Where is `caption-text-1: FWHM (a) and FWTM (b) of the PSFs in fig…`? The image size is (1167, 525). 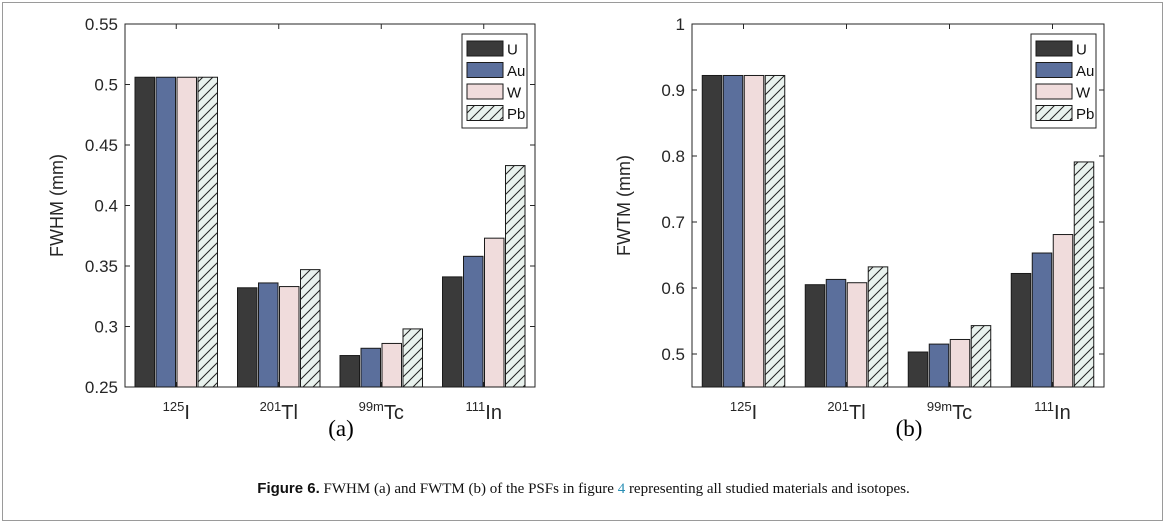 caption-text-1: FWHM (a) and FWTM (b) of the PSFs in fig… is located at coordinates (469, 489).